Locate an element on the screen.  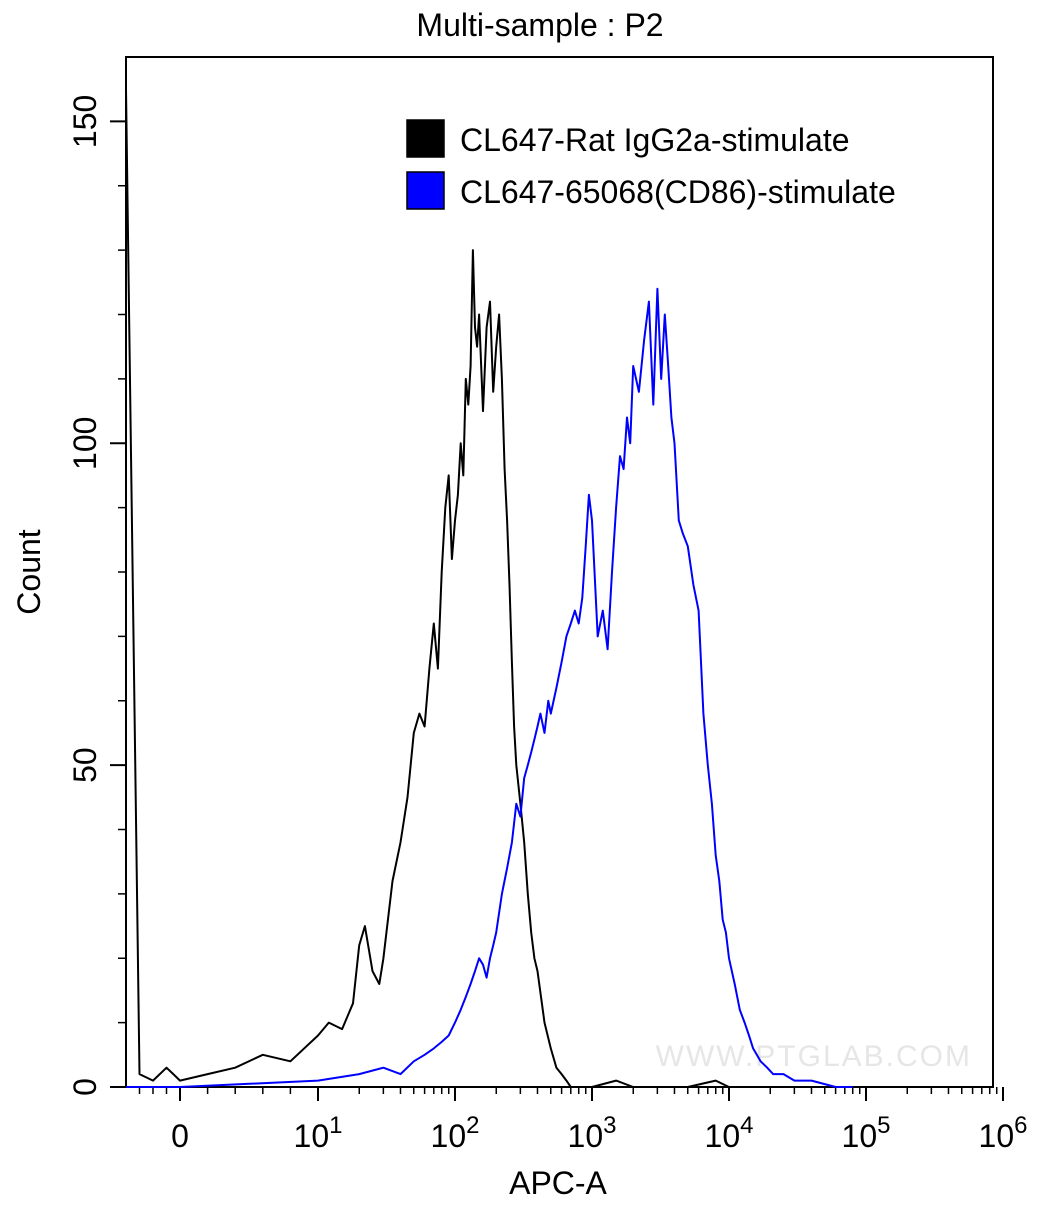
y-axis-label: Count is located at coordinates (29, 572).